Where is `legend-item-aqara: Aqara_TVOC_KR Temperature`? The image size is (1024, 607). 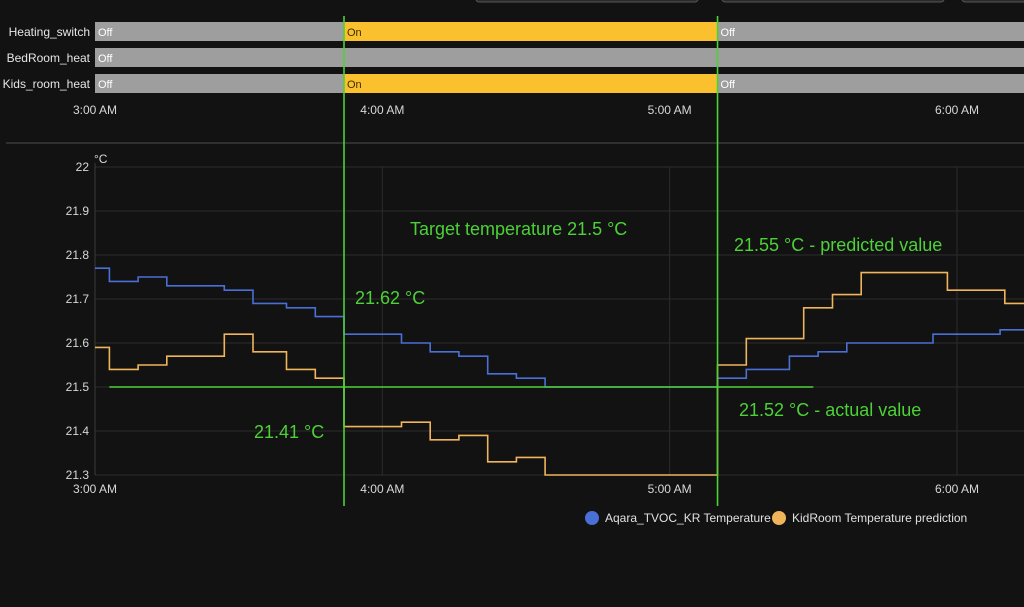
legend-item-aqara: Aqara_TVOC_KR Temperature is located at coordinates (678, 518).